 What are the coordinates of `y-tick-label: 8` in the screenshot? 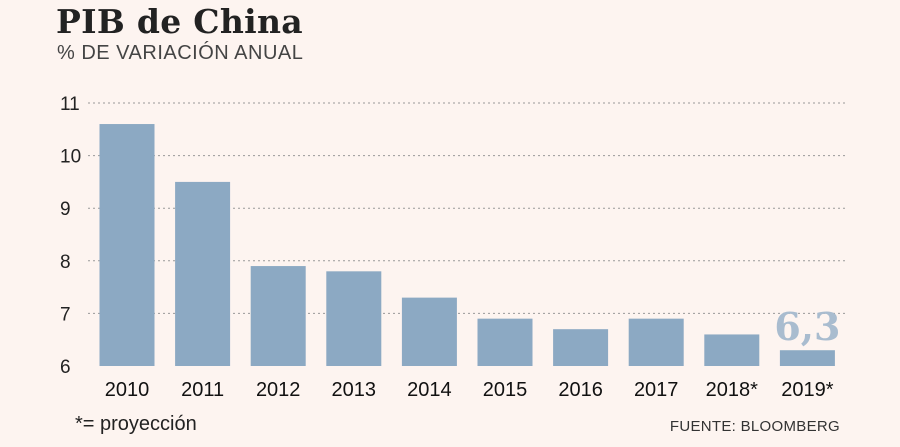 It's located at (65, 262).